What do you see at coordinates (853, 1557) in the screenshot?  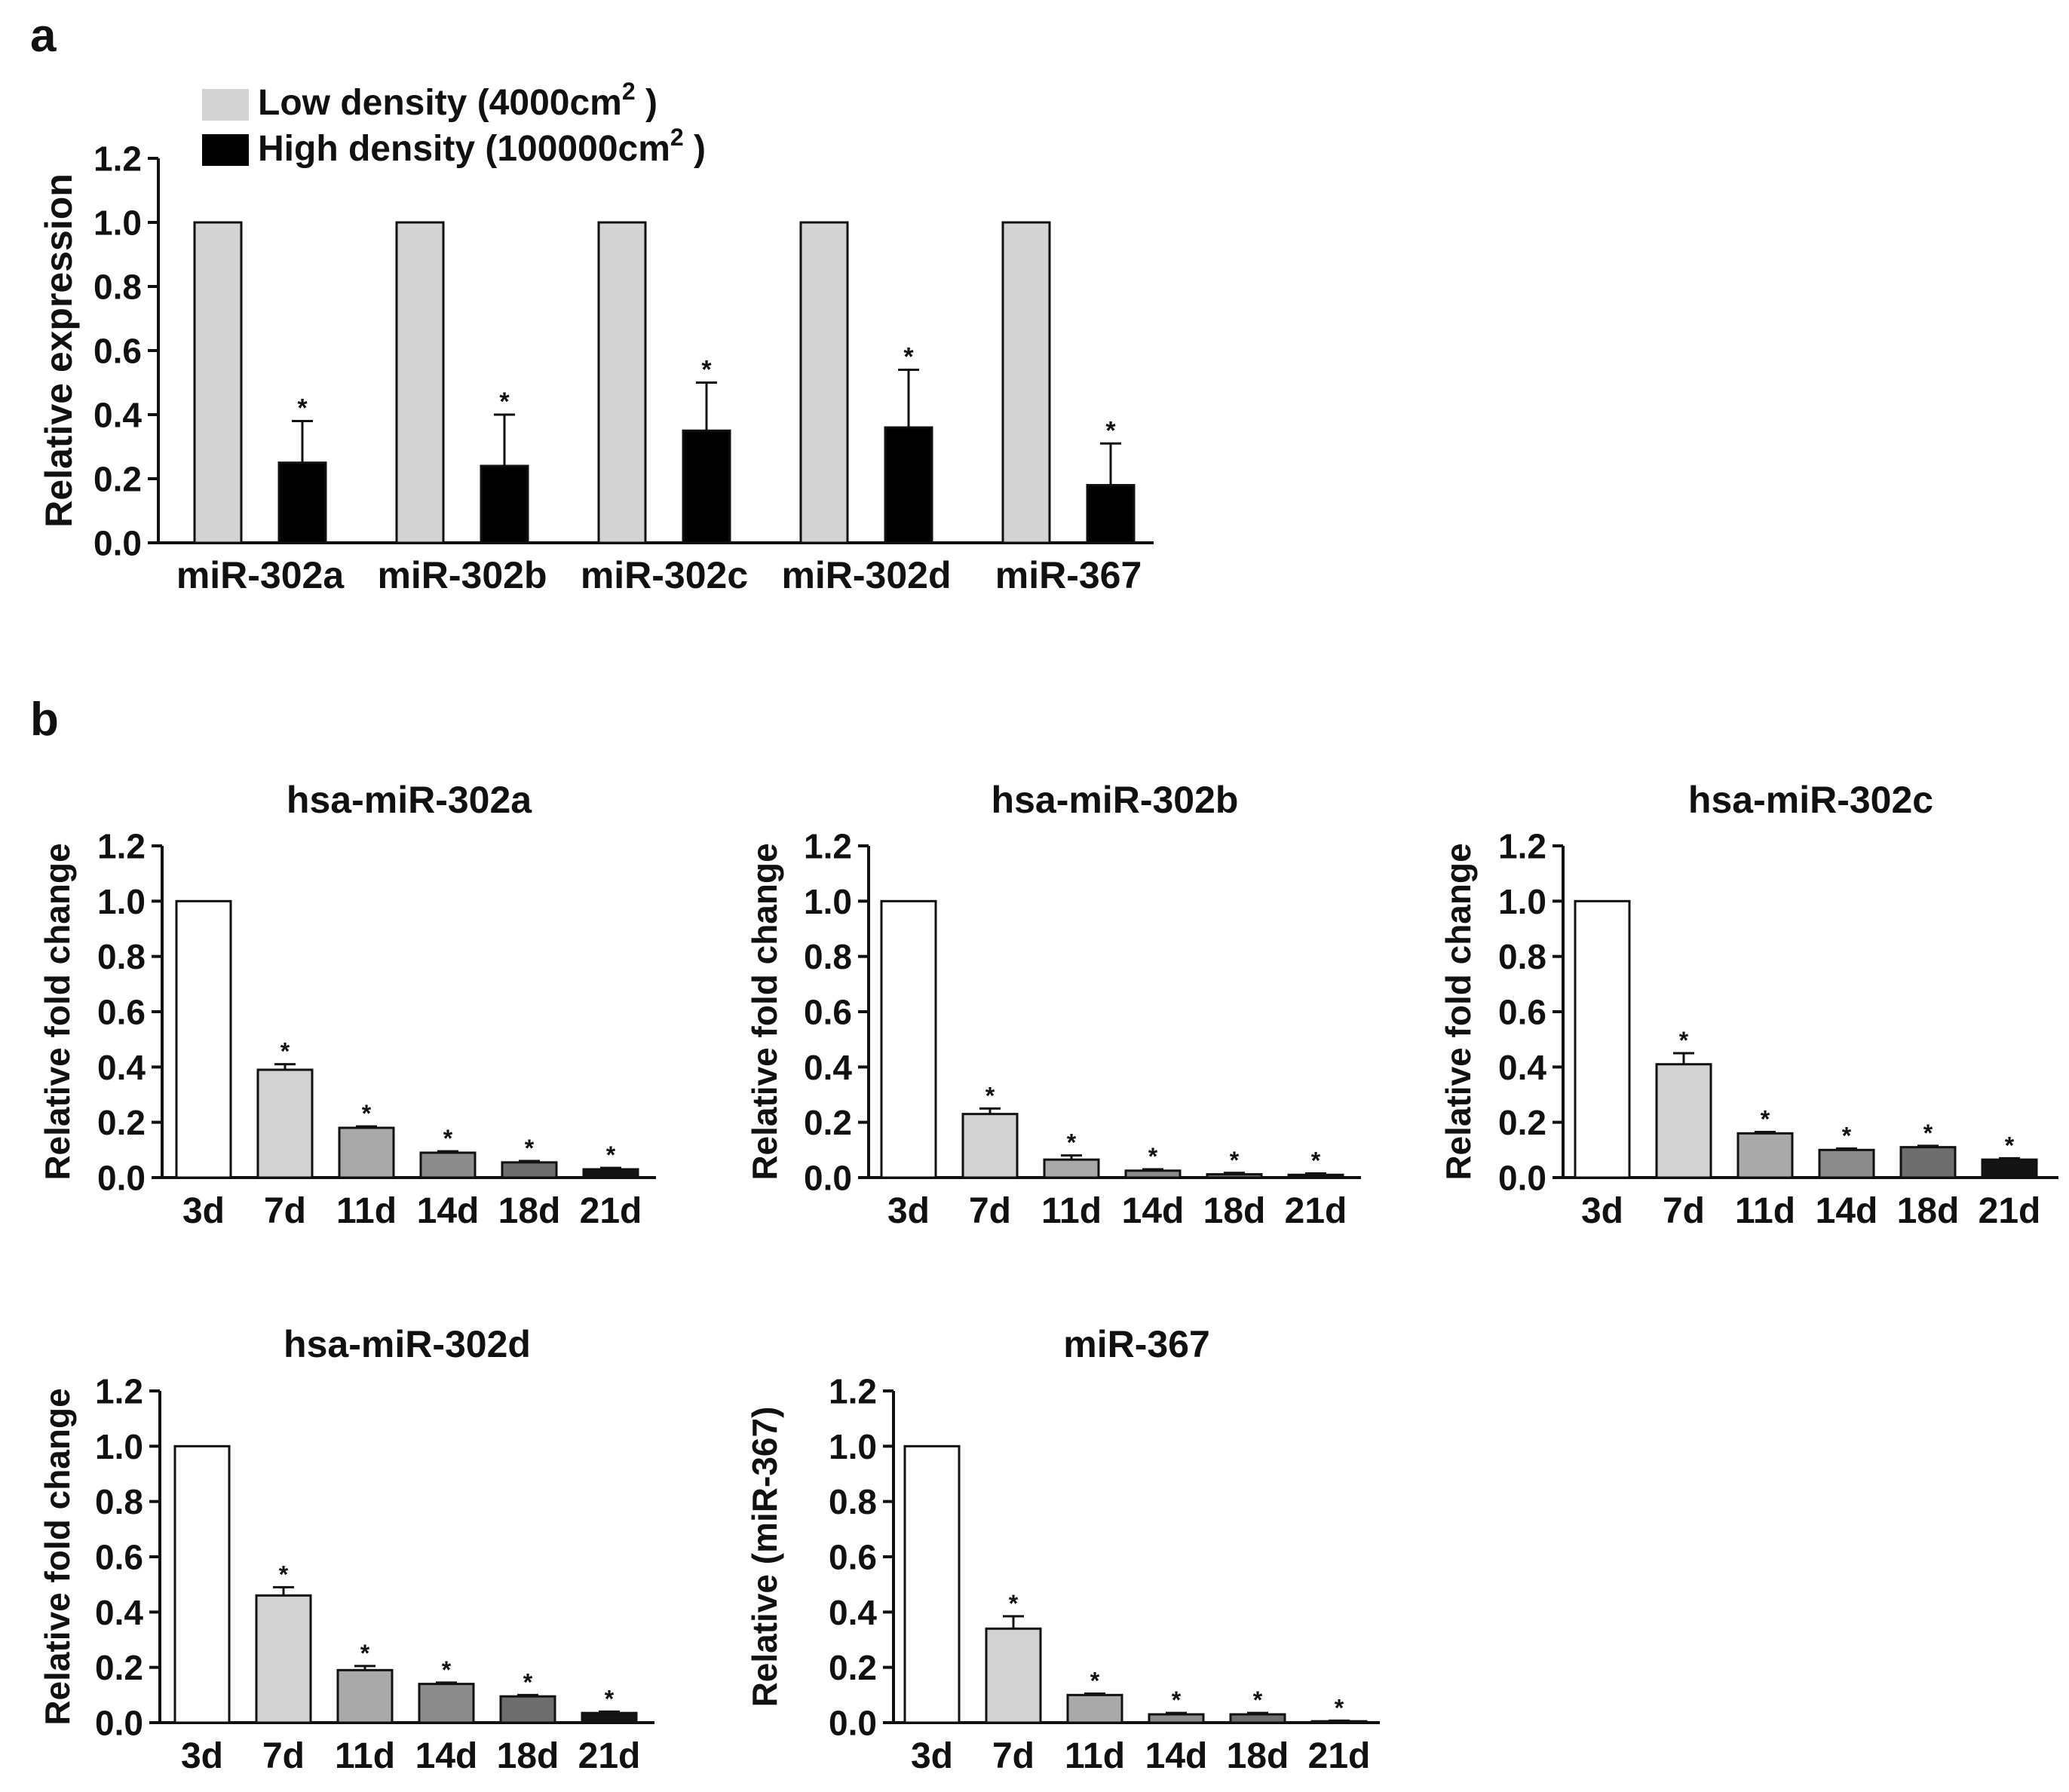 I see `y-tick-label: 0.6` at bounding box center [853, 1557].